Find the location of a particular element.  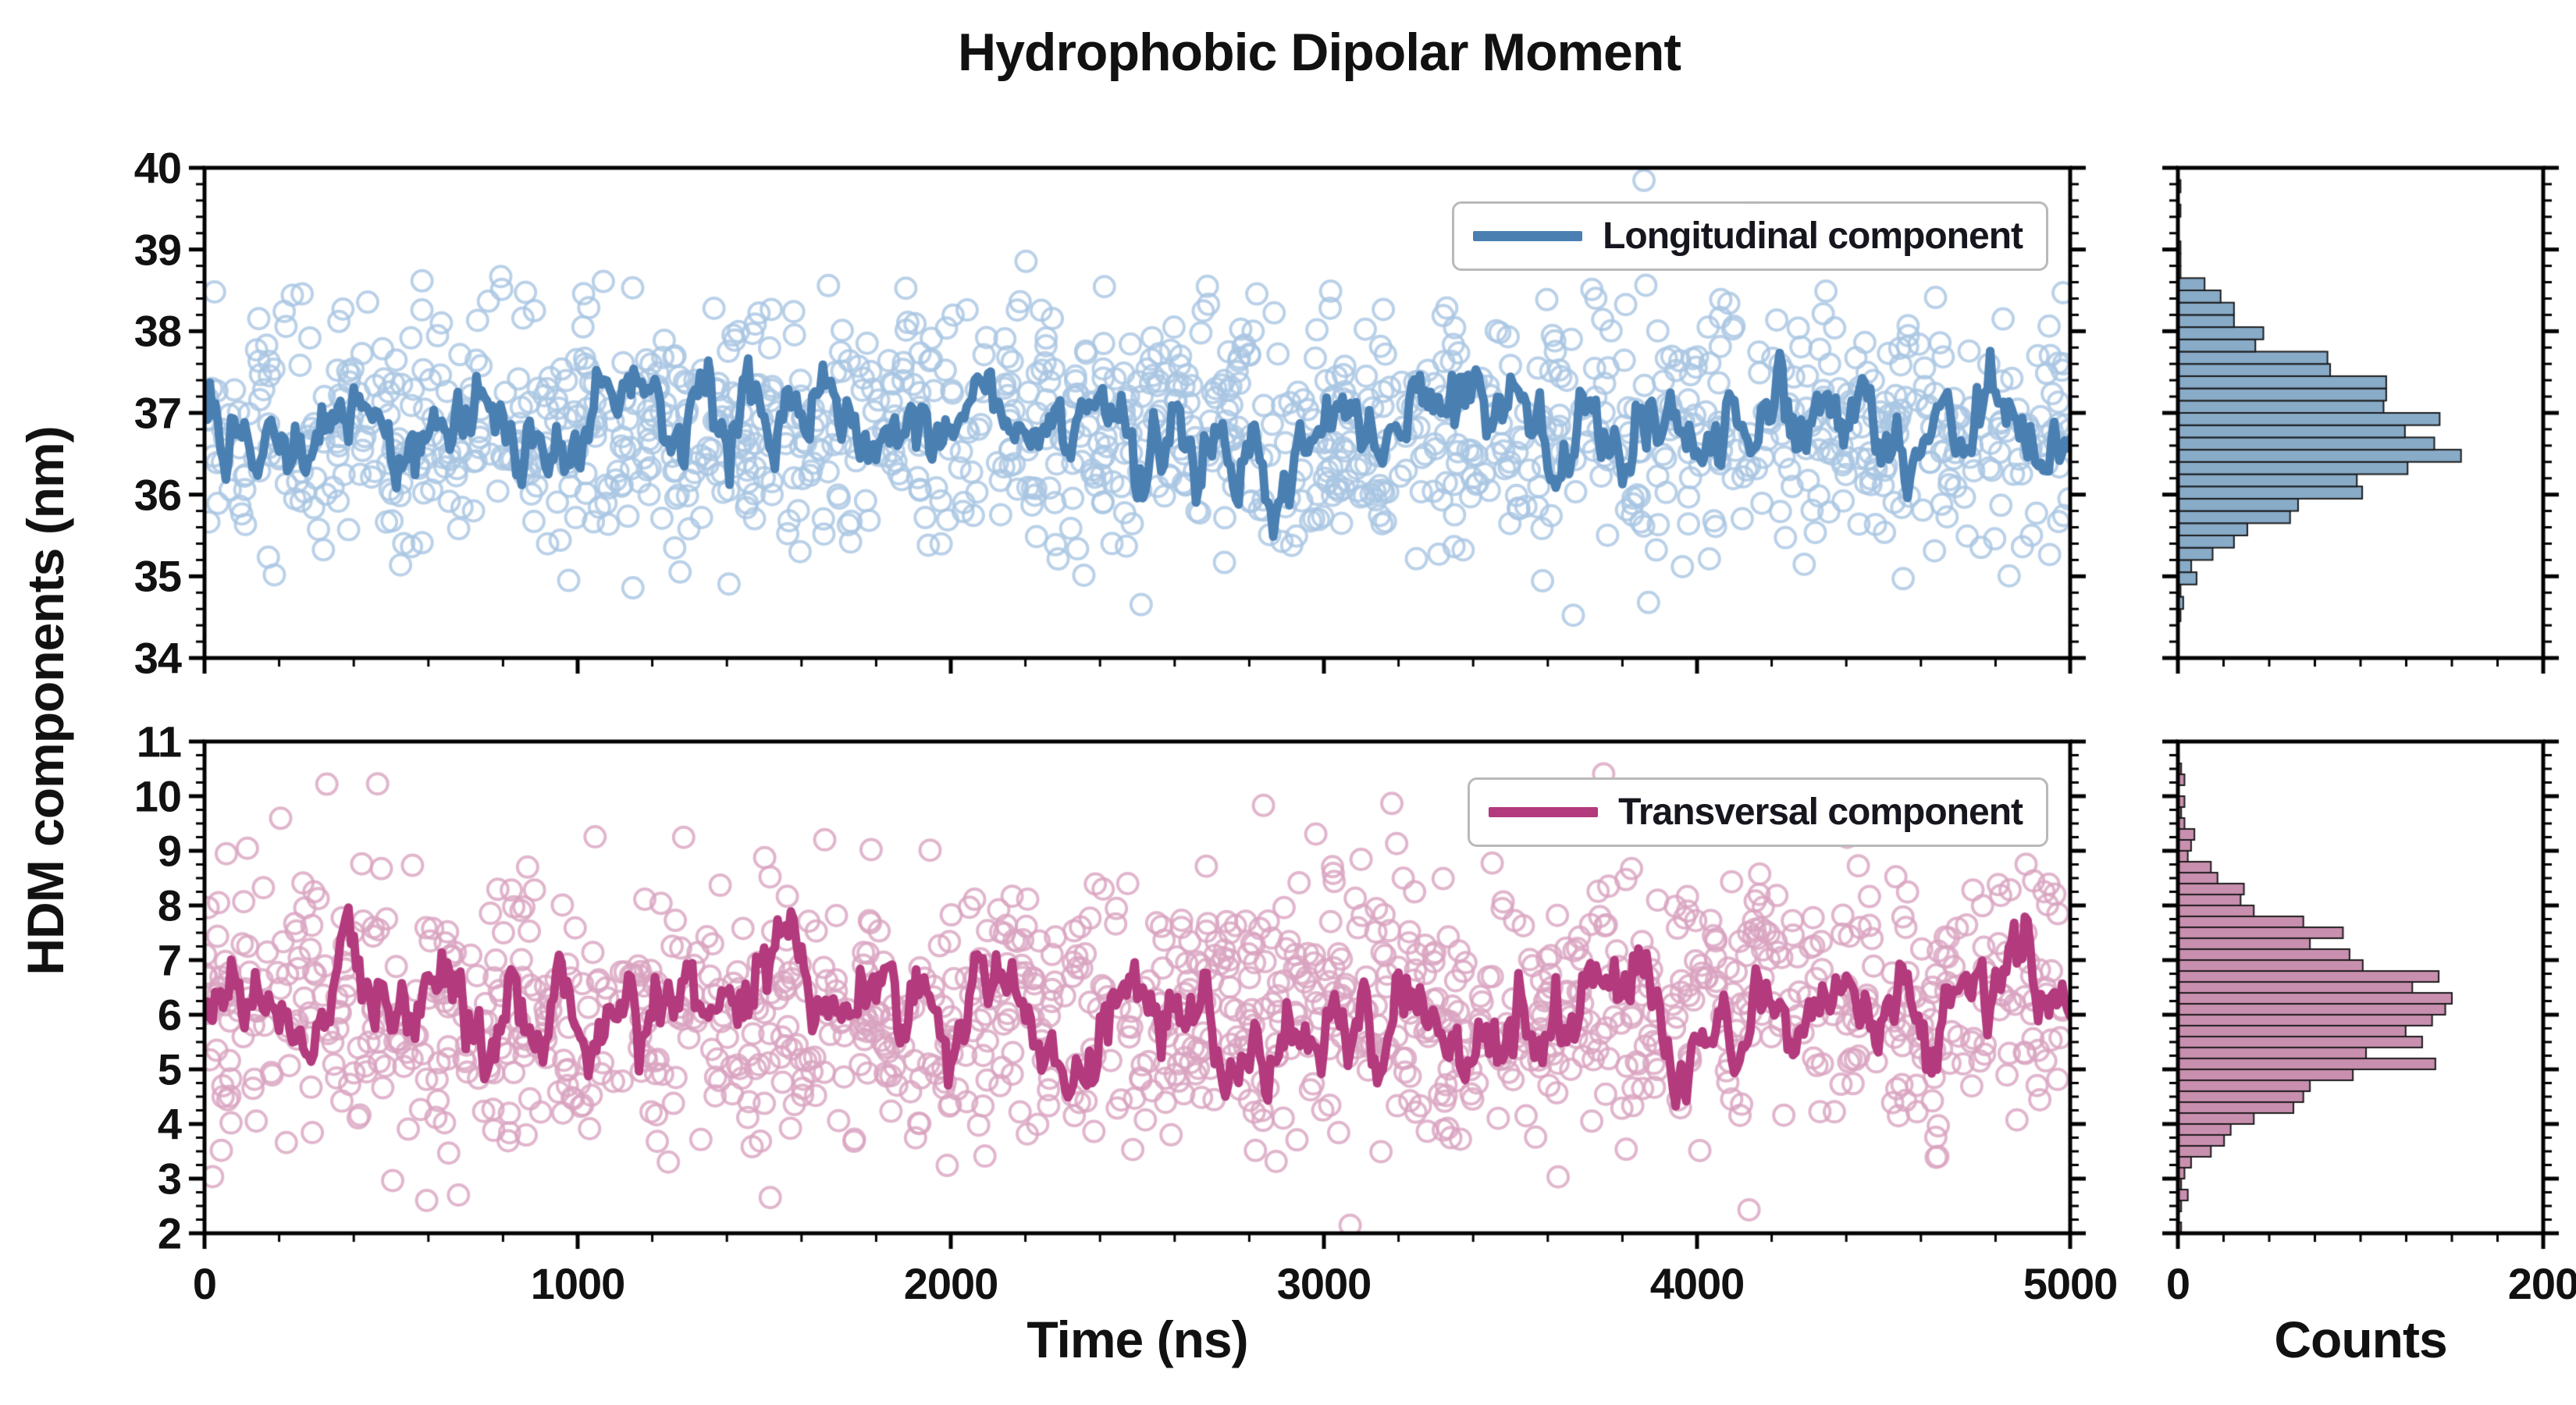

y-tick-label-37: 37 is located at coordinates (157, 413).